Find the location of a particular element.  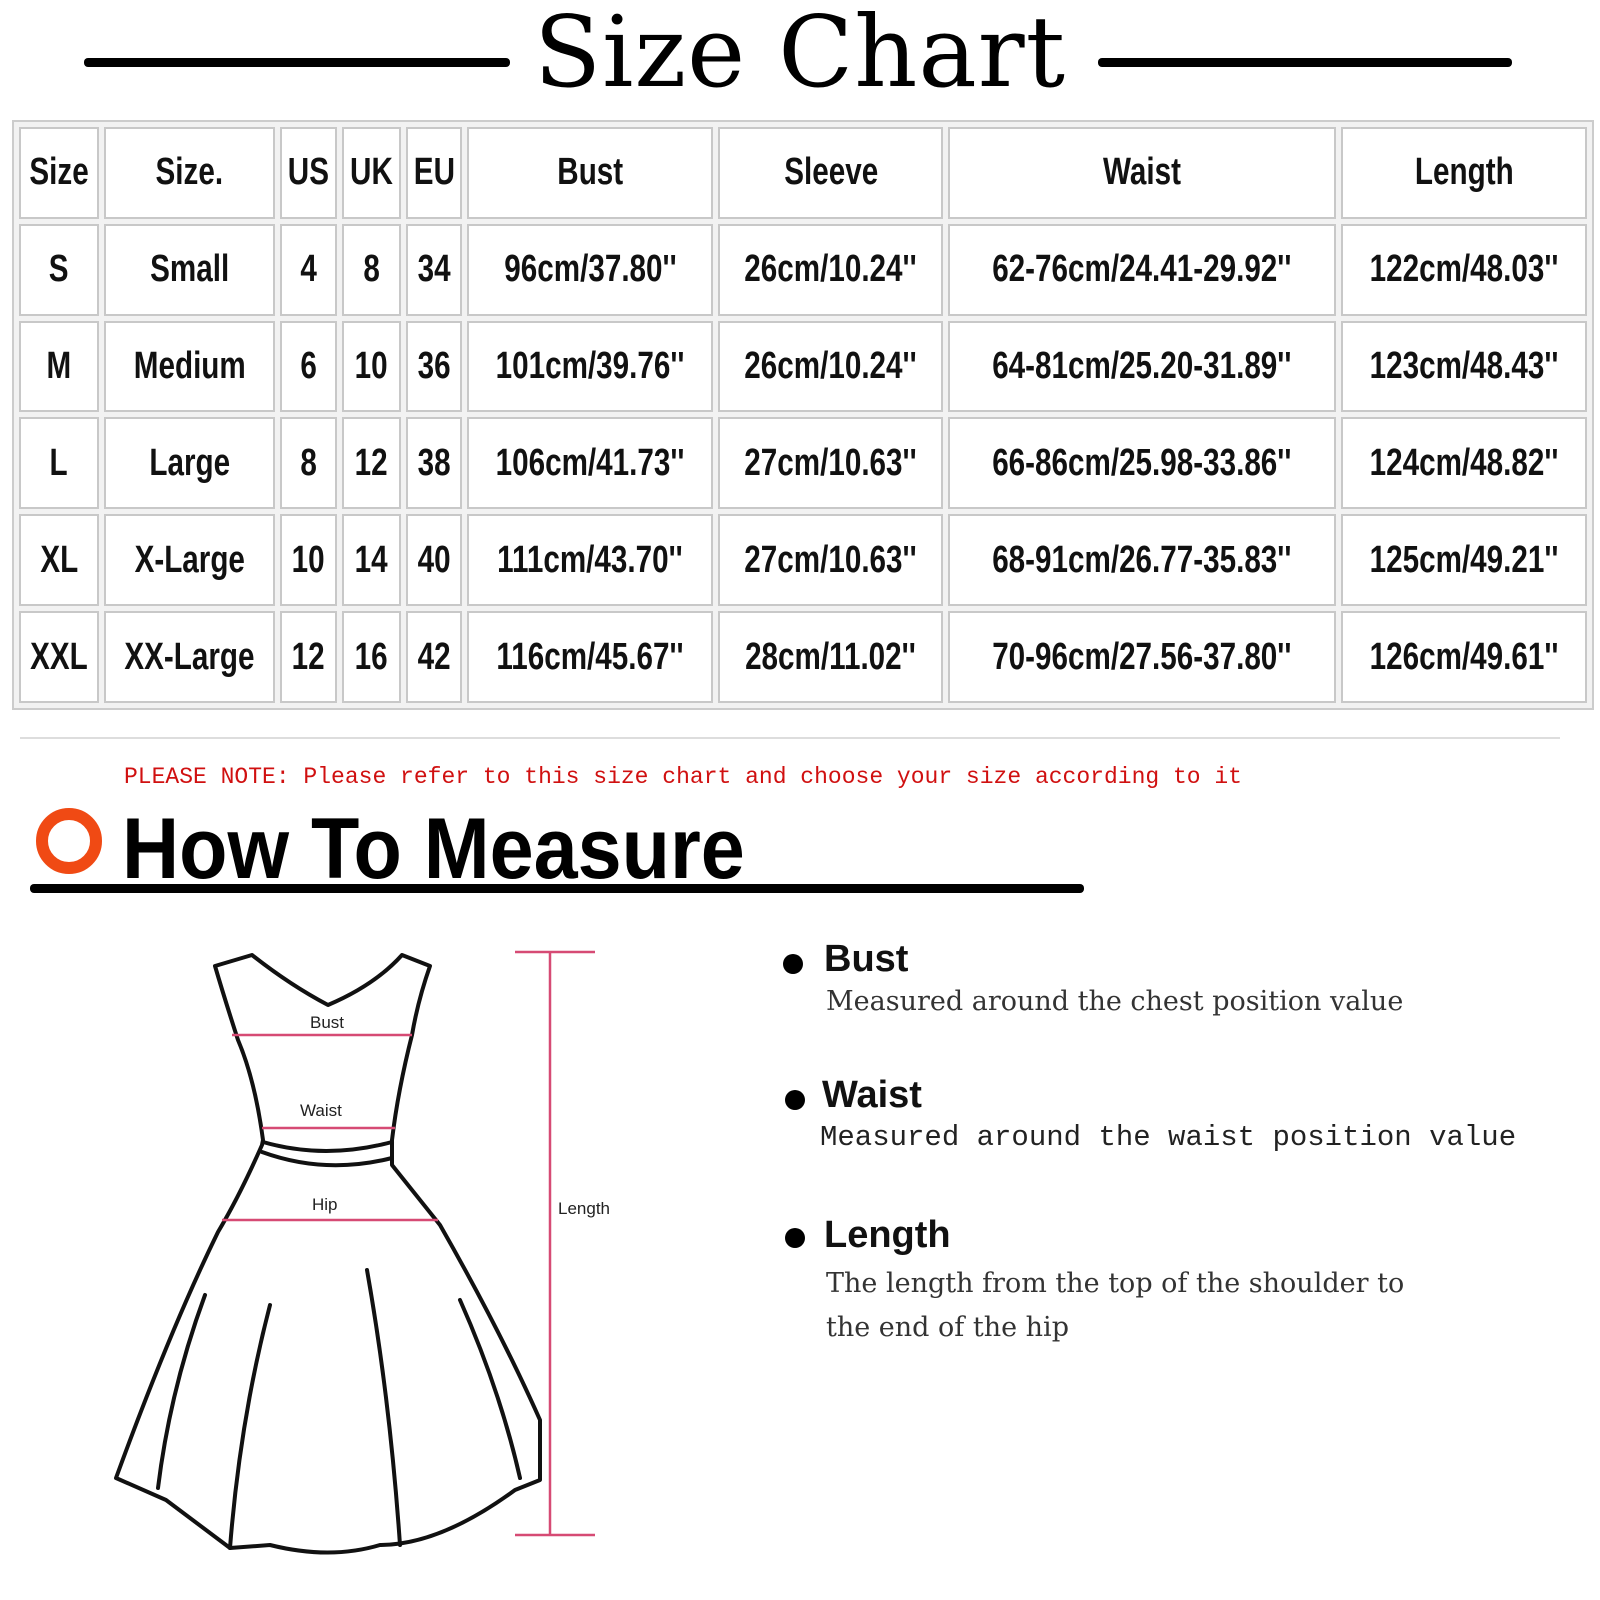

cell-text: Waist is located at coordinates (1142, 172).